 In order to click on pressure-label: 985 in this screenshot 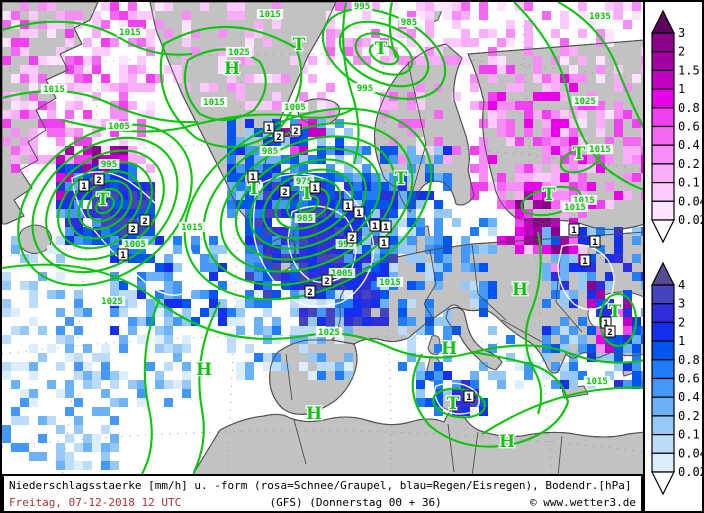, I will do `click(270, 152)`.